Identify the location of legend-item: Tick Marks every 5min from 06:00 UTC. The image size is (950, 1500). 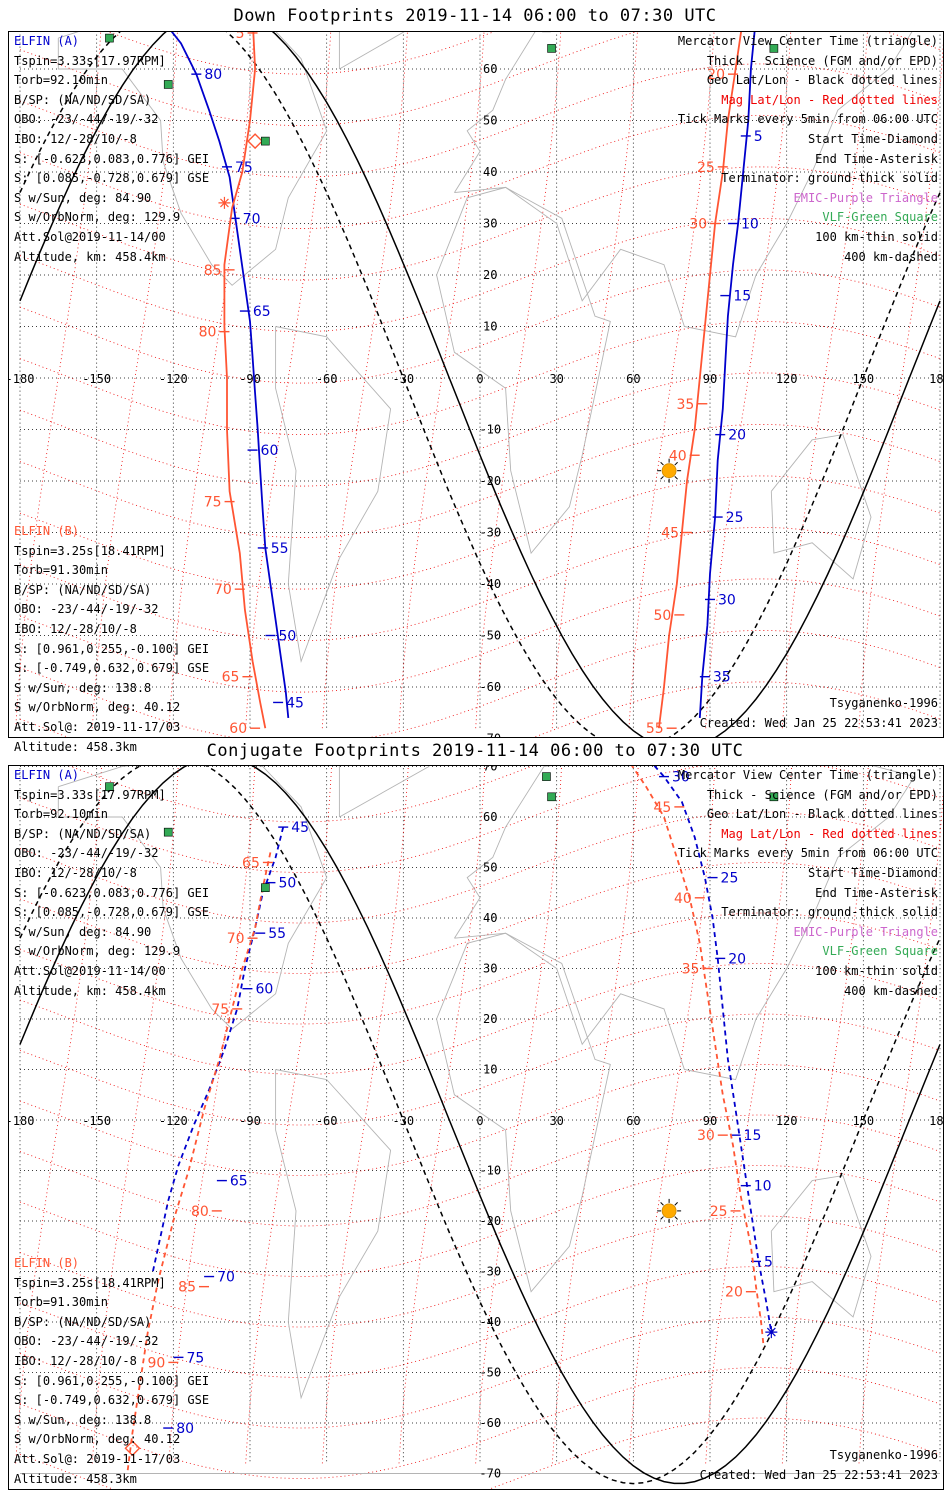
(807, 119).